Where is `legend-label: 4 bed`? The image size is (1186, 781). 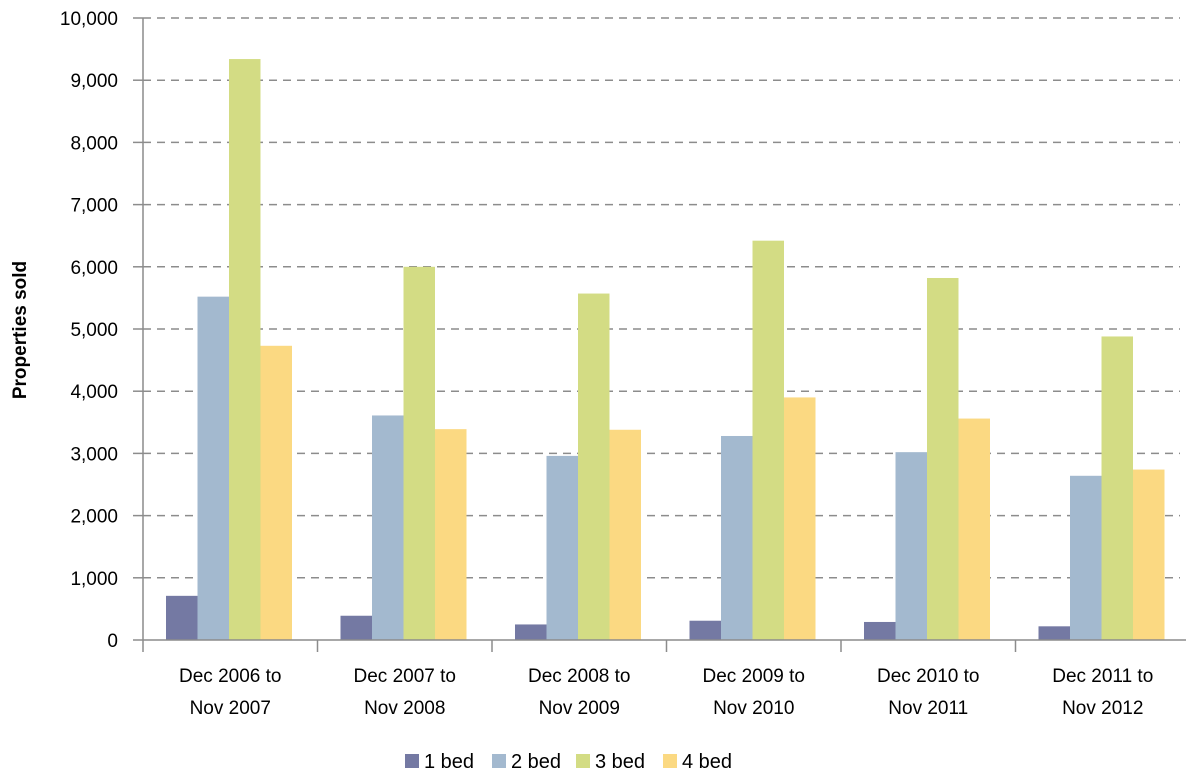
legend-label: 4 bed is located at coordinates (707, 762).